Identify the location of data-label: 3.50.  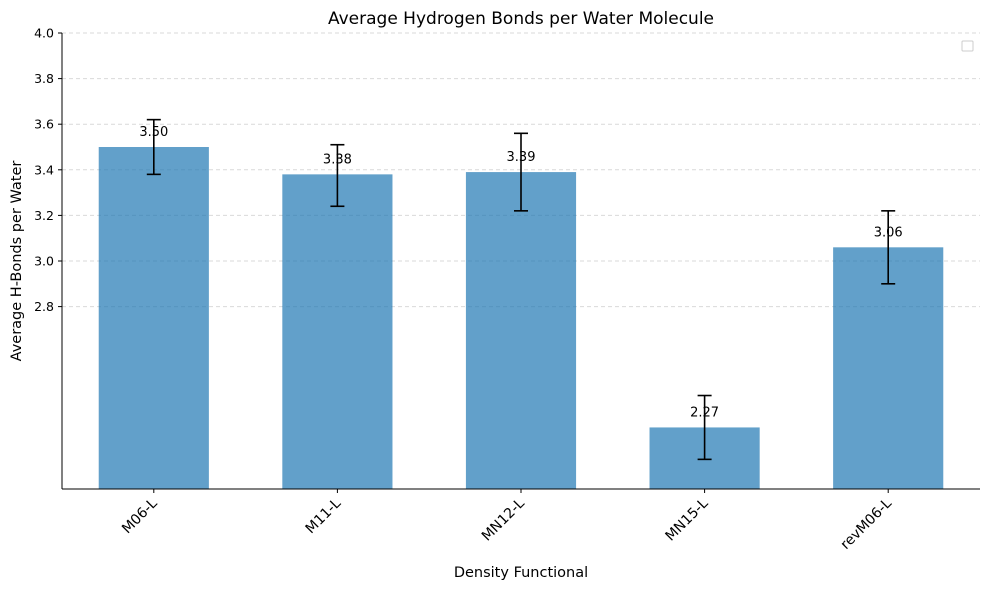
(153, 132).